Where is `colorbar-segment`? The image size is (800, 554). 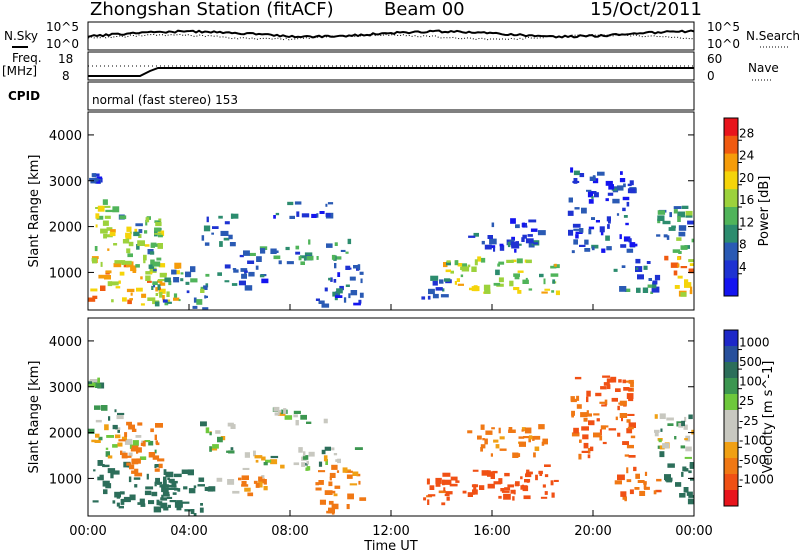 colorbar-segment is located at coordinates (731, 370).